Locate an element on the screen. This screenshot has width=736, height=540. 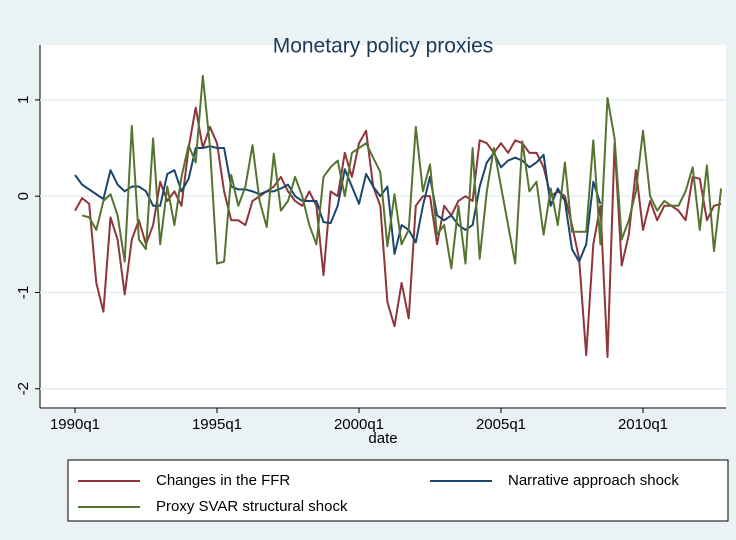
legend-label: Narrative approach shock is located at coordinates (593, 480).